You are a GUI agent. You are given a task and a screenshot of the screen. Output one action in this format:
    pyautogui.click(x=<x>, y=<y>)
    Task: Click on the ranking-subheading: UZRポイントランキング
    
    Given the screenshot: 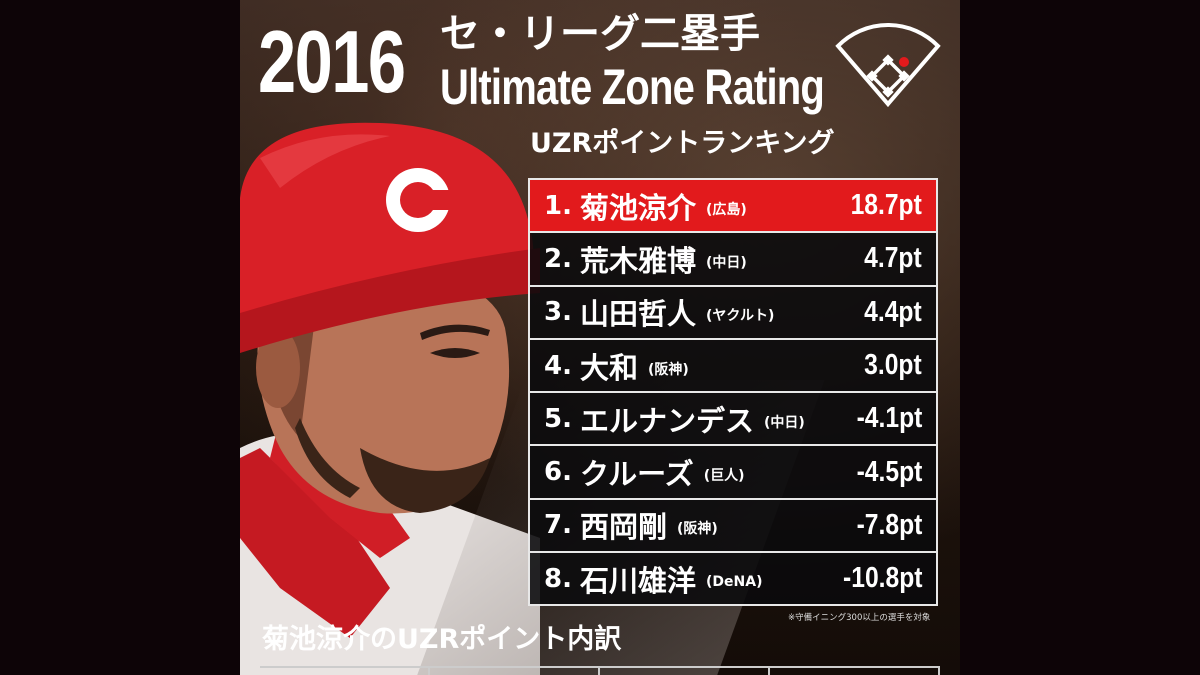 What is the action you would take?
    pyautogui.click(x=682, y=143)
    